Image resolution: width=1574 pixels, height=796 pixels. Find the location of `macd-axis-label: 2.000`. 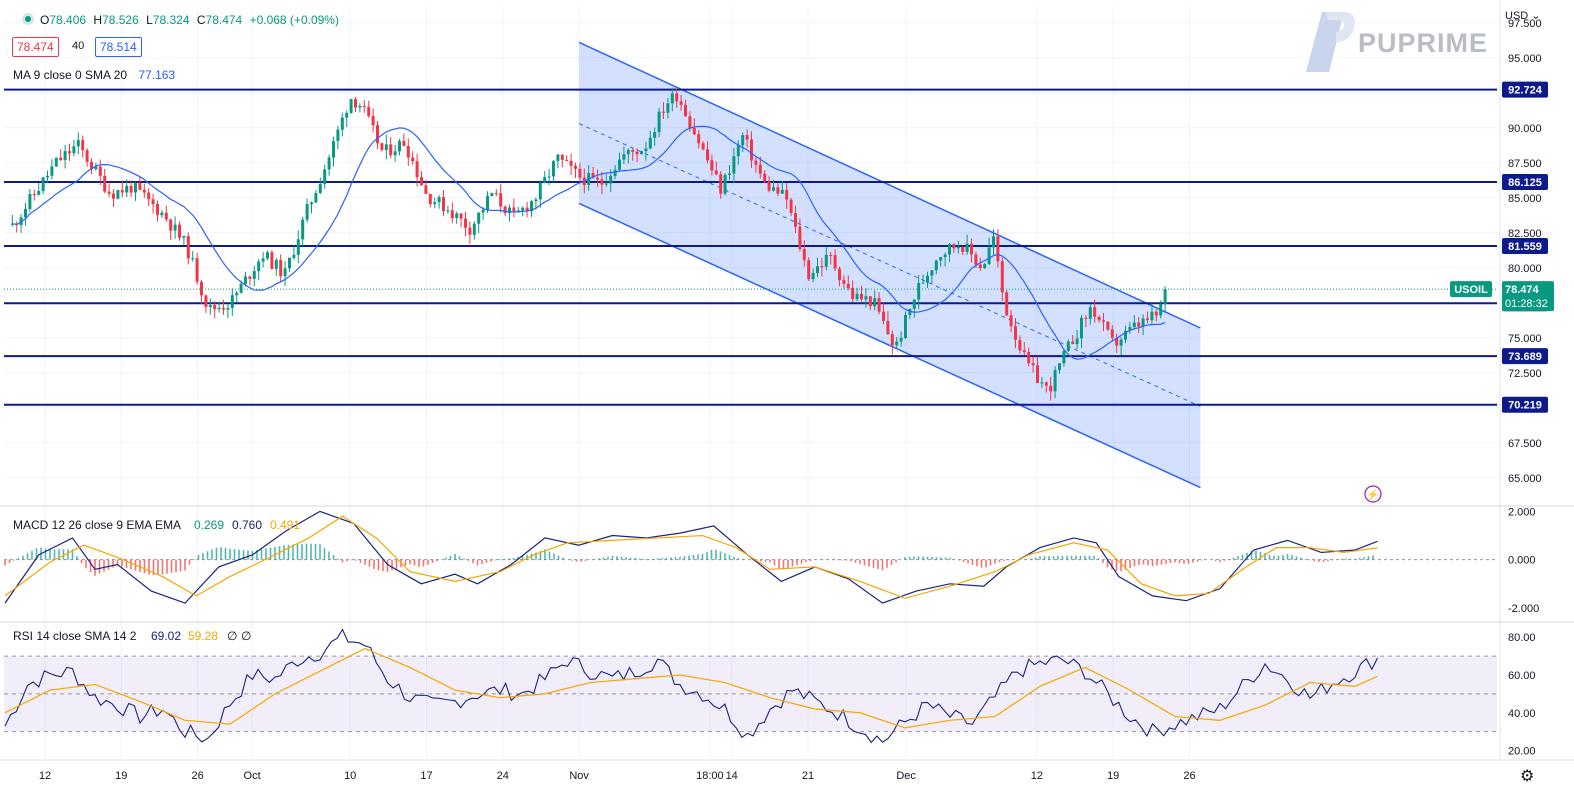

macd-axis-label: 2.000 is located at coordinates (1522, 512).